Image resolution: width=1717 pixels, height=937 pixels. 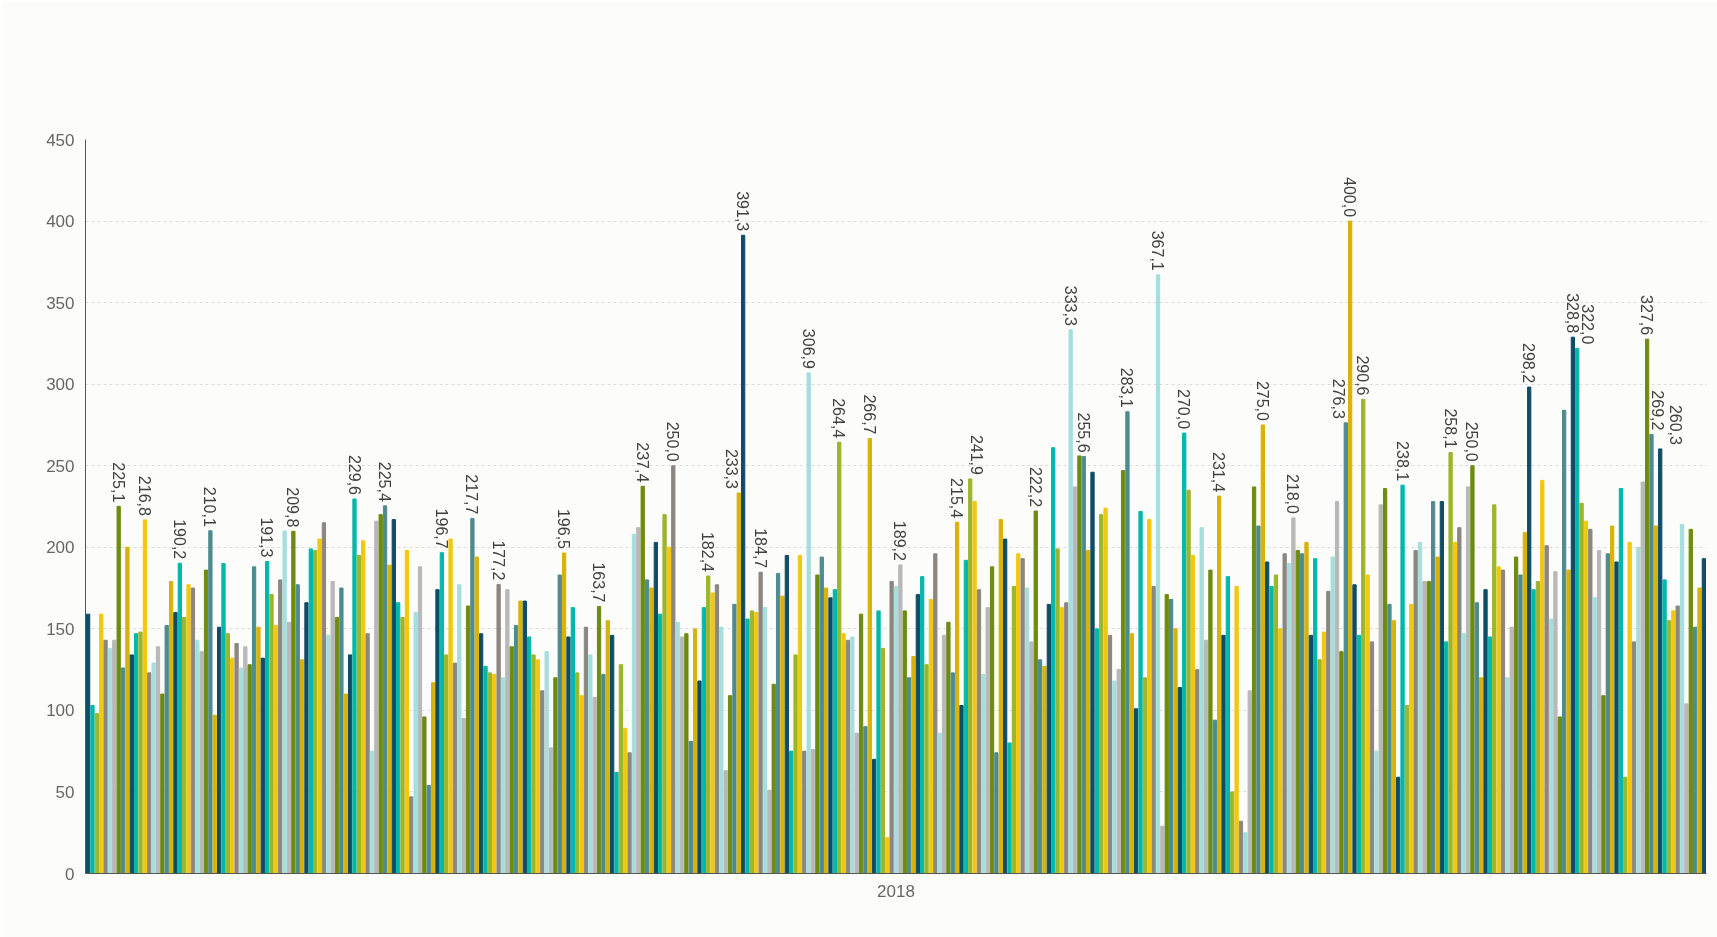 I want to click on data-label: 266,7, so click(x=869, y=414).